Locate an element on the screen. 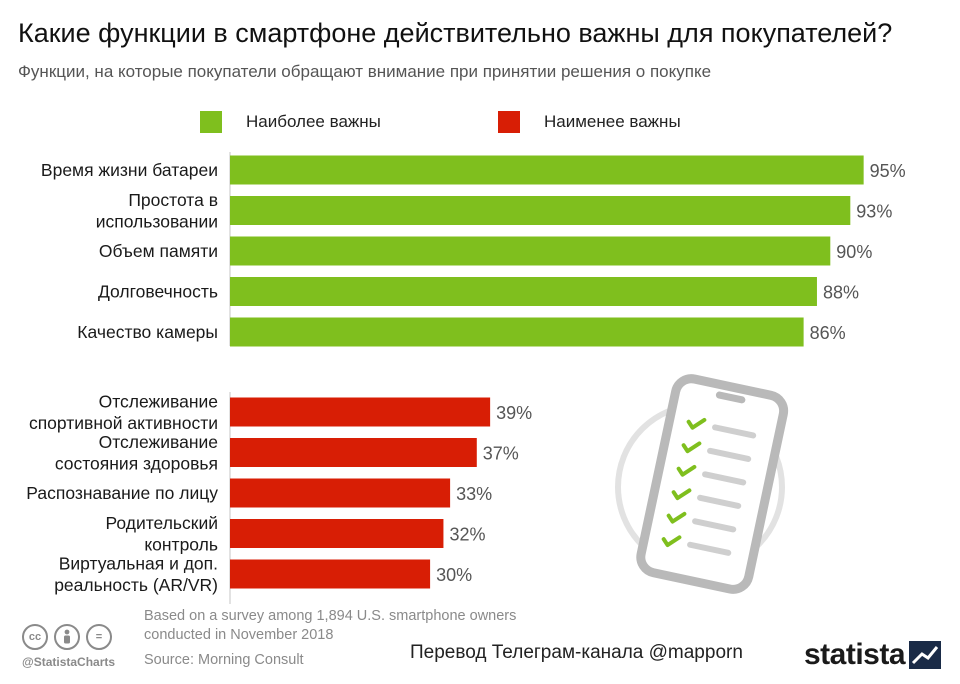  legend-item-most: Наиболее важны is located at coordinates (290, 122).